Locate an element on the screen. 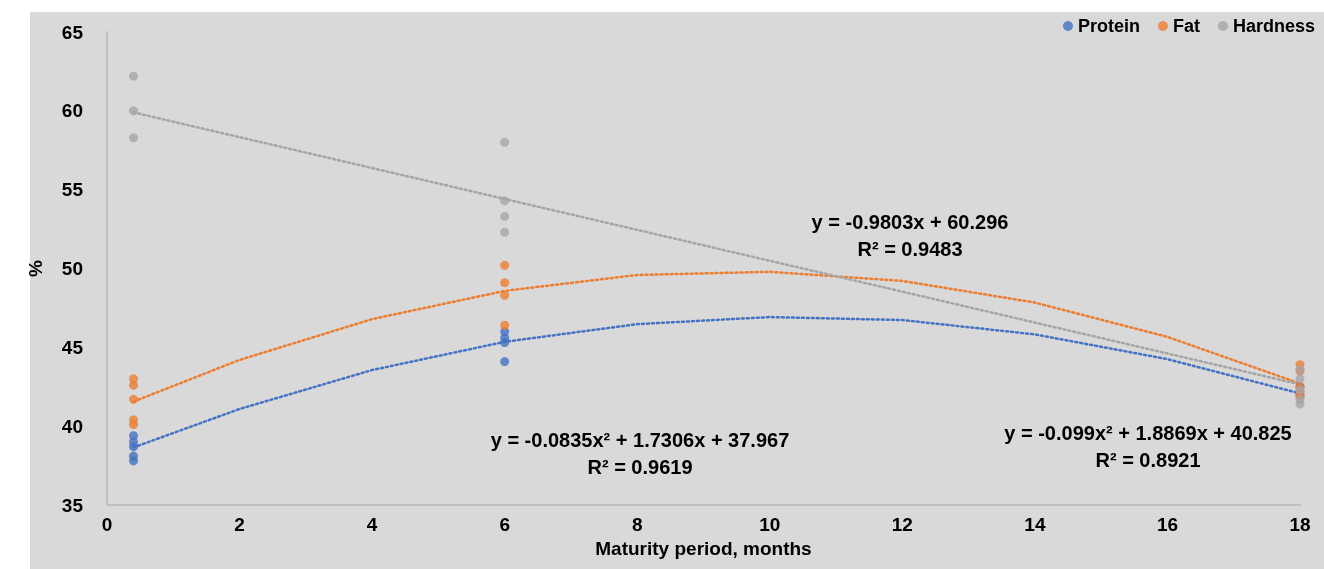 This screenshot has width=1324, height=569. annotation: y = -0.099x² + 1.8869x + 40.825 is located at coordinates (1148, 433).